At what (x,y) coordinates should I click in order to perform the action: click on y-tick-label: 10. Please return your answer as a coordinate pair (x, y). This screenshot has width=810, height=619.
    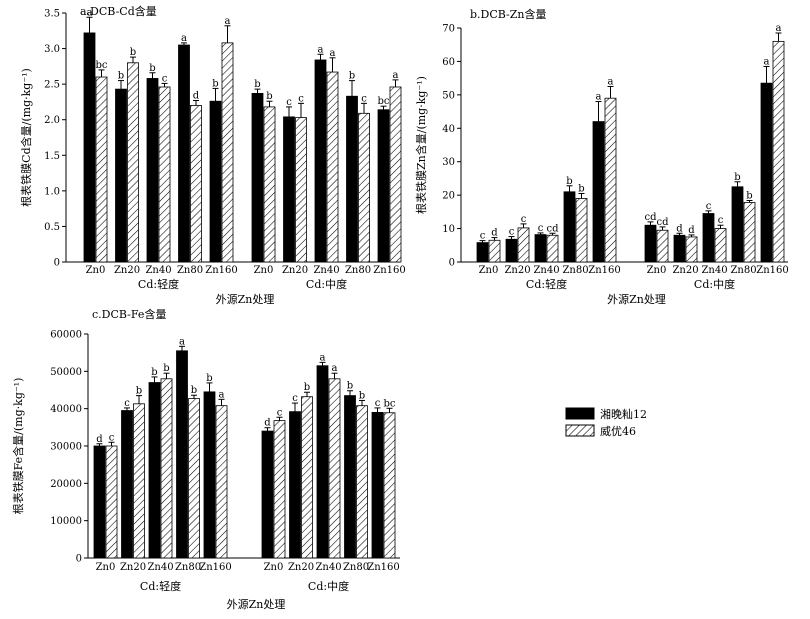
    Looking at the image, I should click on (448, 229).